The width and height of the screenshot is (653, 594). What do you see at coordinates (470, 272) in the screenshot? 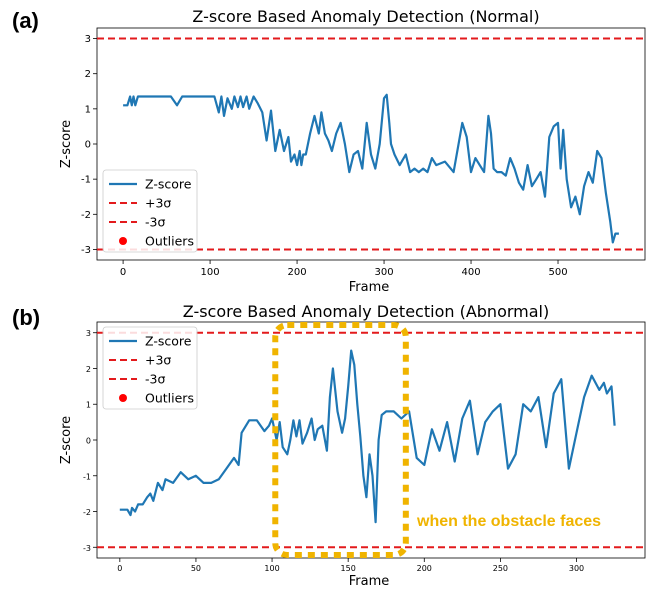
I see `x-tick-label: 400` at bounding box center [470, 272].